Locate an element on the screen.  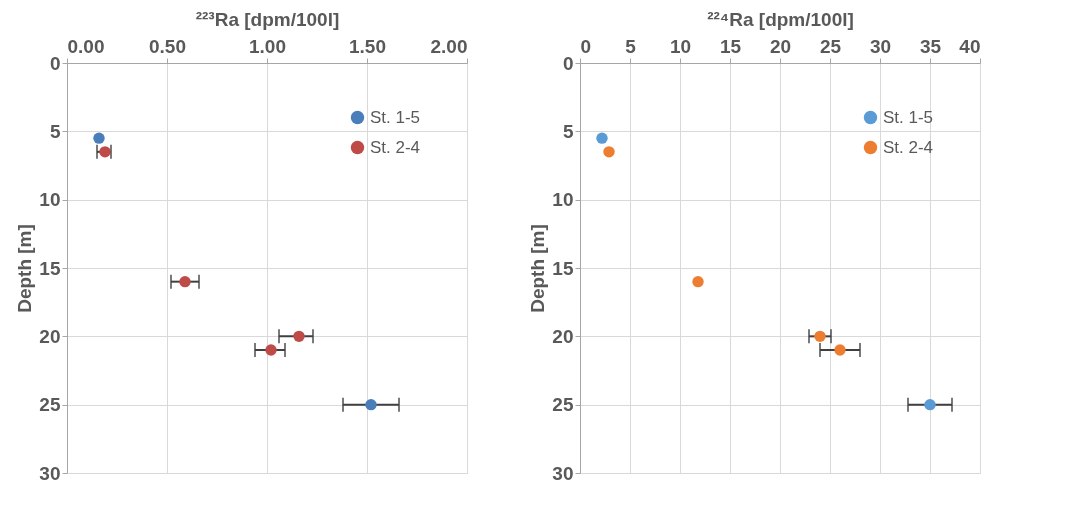
x-tick-label: 2.00 is located at coordinates (449, 46).